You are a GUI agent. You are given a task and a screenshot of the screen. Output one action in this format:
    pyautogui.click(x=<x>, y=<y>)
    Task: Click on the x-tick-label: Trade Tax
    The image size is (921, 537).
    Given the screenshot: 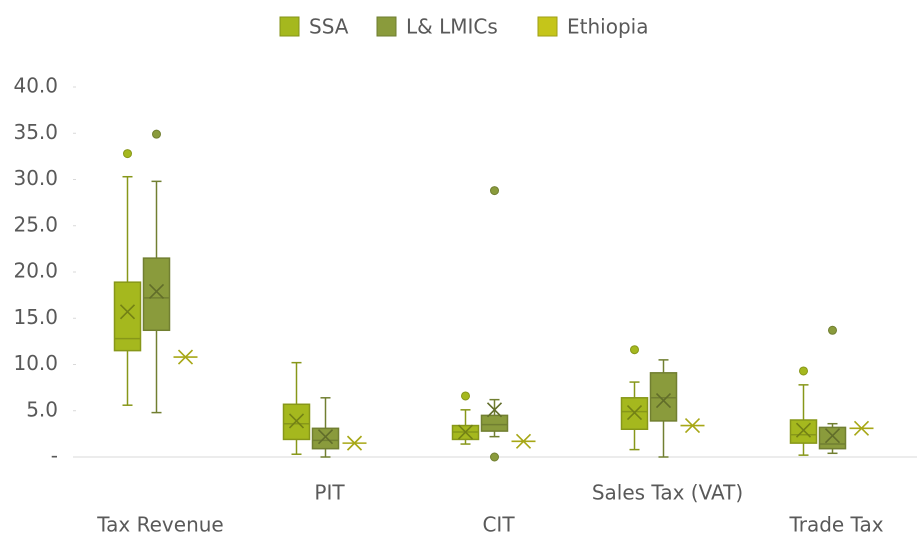 What is the action you would take?
    pyautogui.click(x=835, y=525)
    